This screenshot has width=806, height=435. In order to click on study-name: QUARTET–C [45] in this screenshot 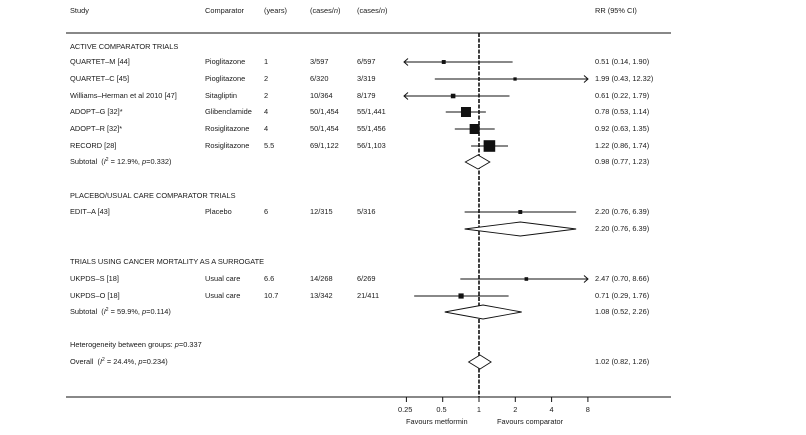, I will do `click(100, 78)`.